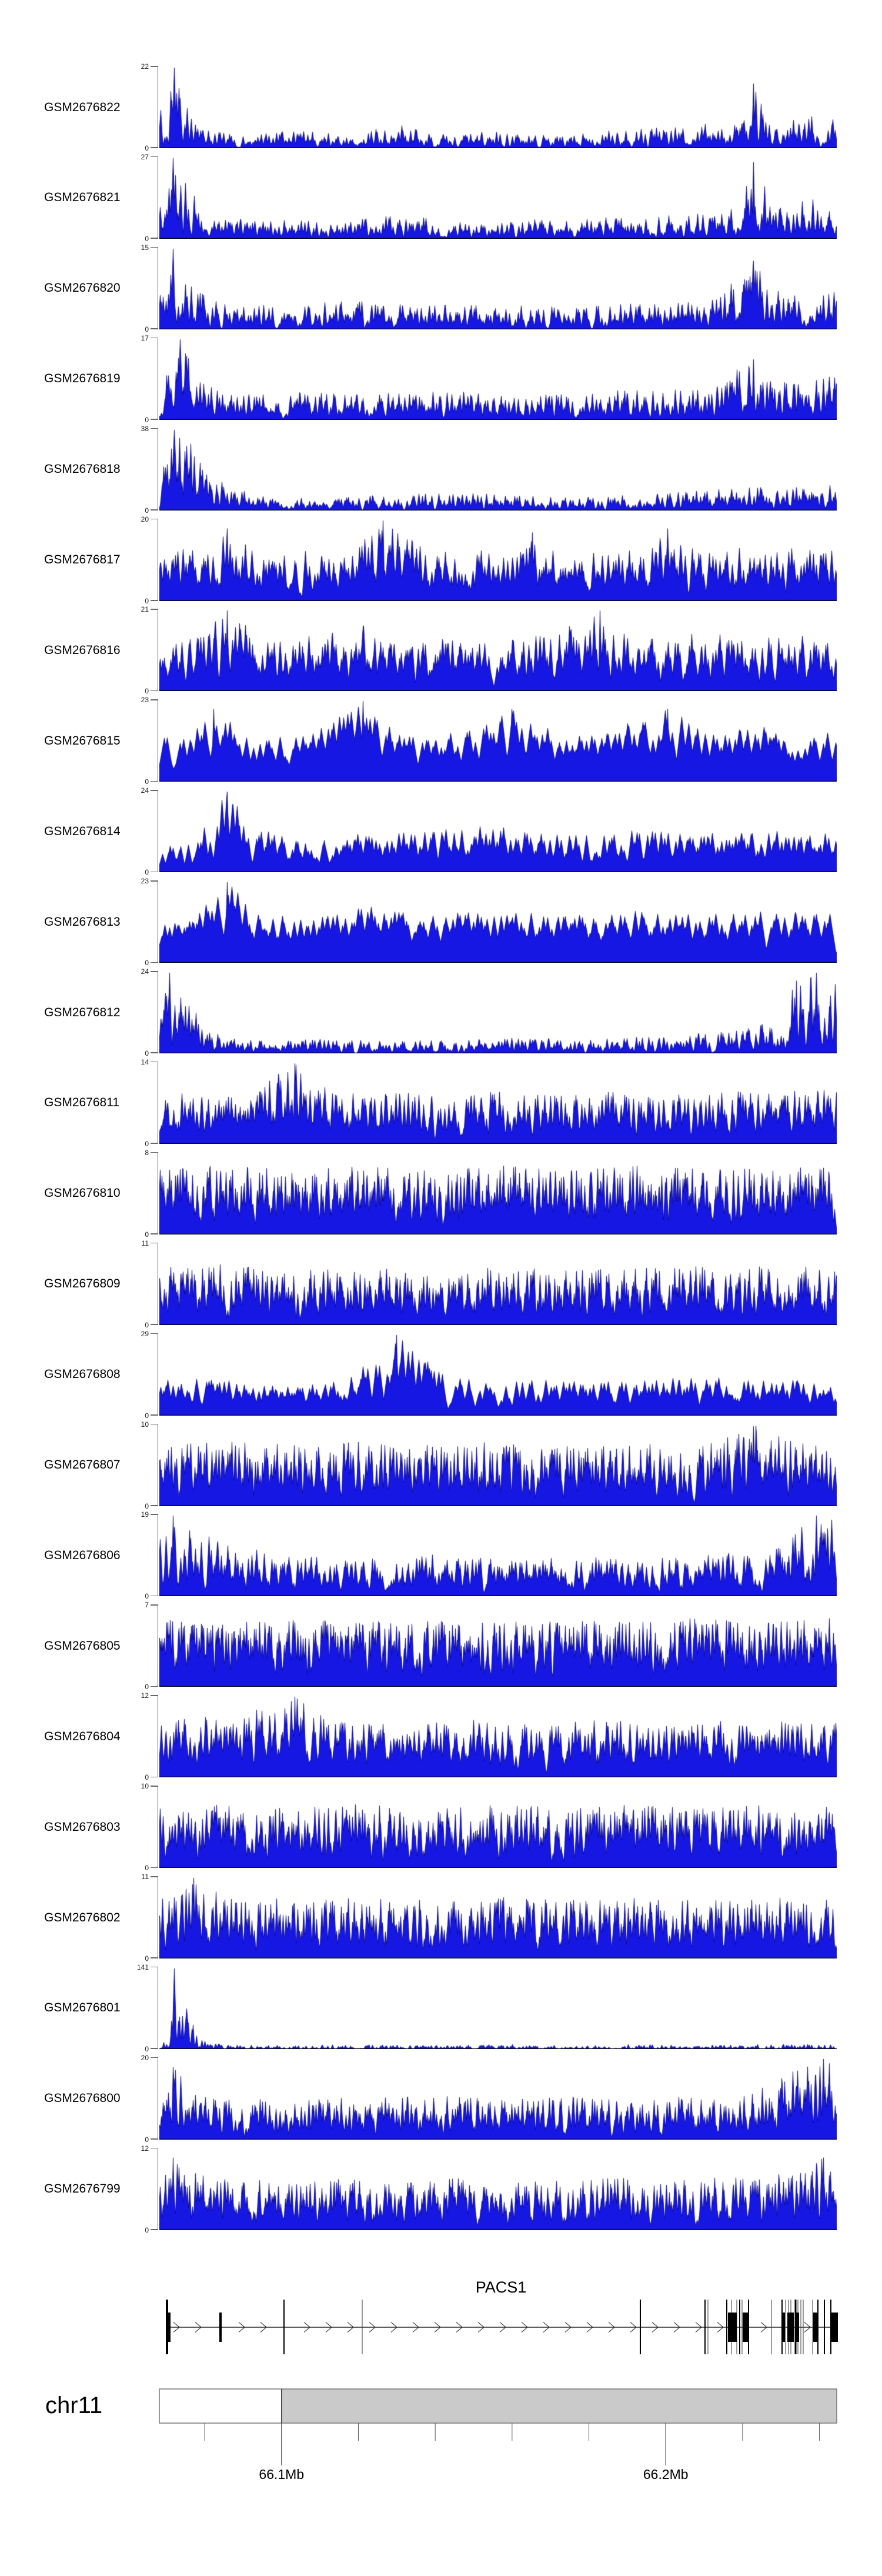 This screenshot has height=2576, width=882. I want to click on y-axis-max-label: 23, so click(145, 700).